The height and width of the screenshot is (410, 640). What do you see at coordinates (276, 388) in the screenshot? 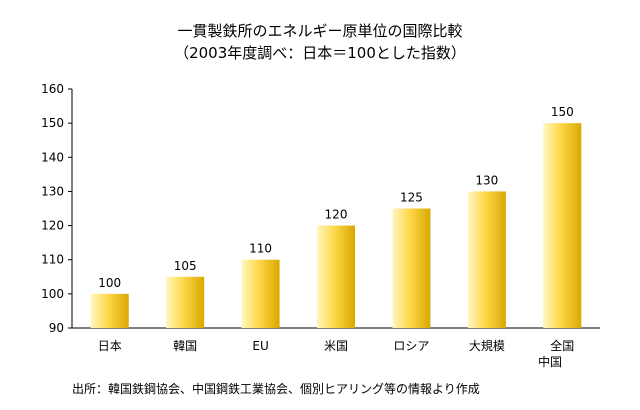
I see `source-note: 出所：韓国鉄鋼協会、中国鋼鉄工業協会、個別ヒアリング等の情報より作成` at bounding box center [276, 388].